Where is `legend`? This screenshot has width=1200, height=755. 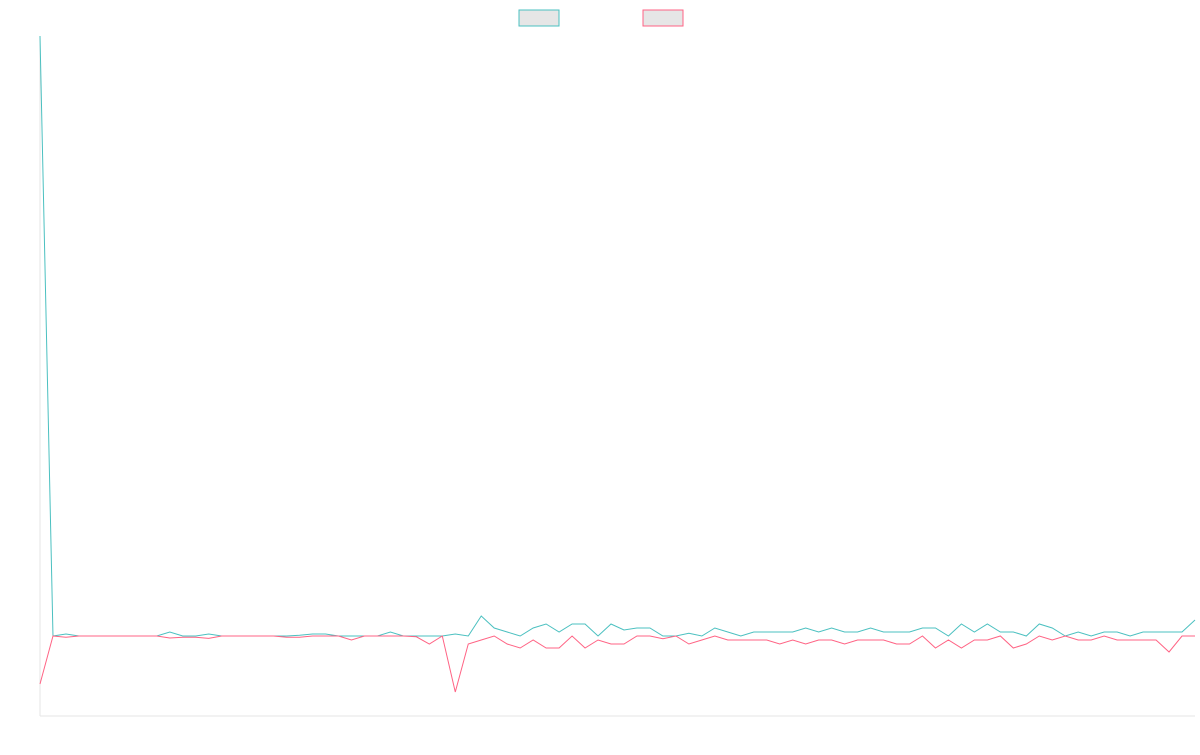
legend is located at coordinates (601, 18).